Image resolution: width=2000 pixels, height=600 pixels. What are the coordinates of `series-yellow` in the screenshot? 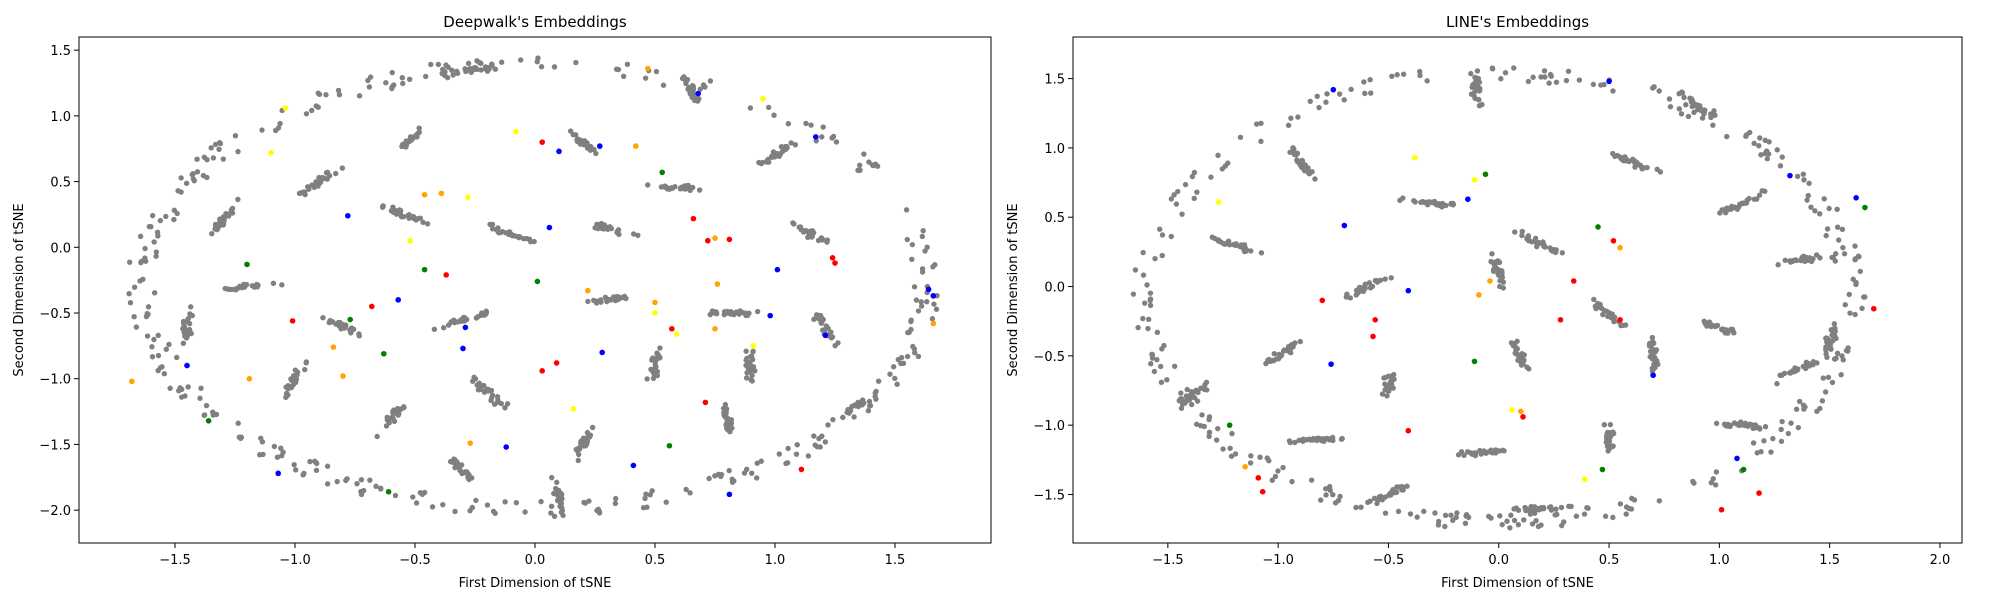 It's located at (1401, 318).